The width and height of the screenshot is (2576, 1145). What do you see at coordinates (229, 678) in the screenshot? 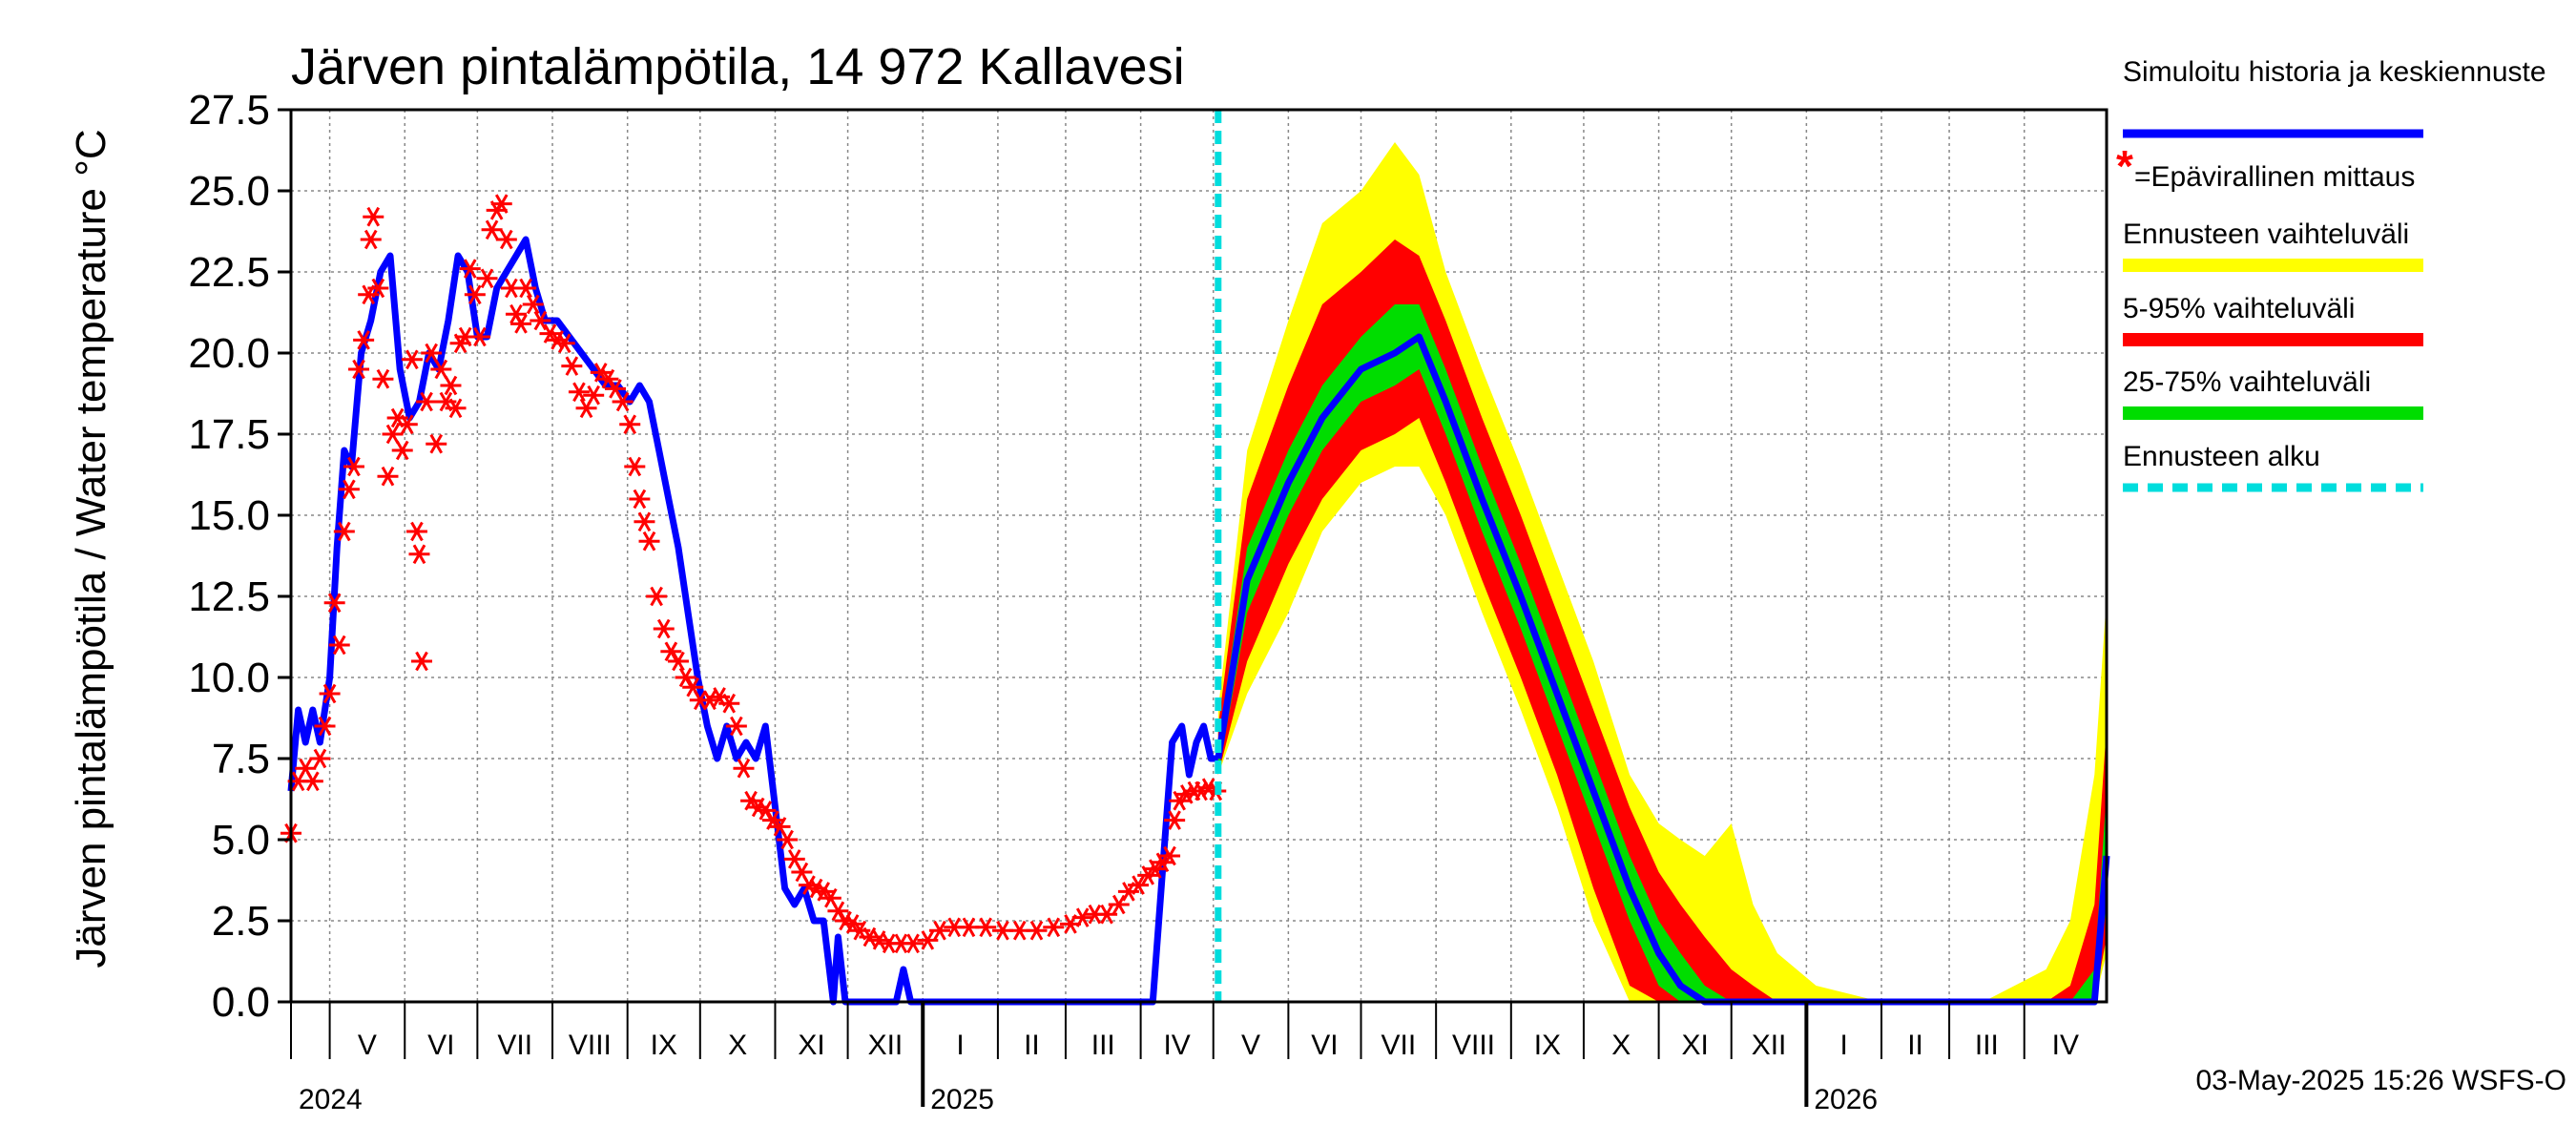
I see `y-tick-label: 10.0` at bounding box center [229, 678].